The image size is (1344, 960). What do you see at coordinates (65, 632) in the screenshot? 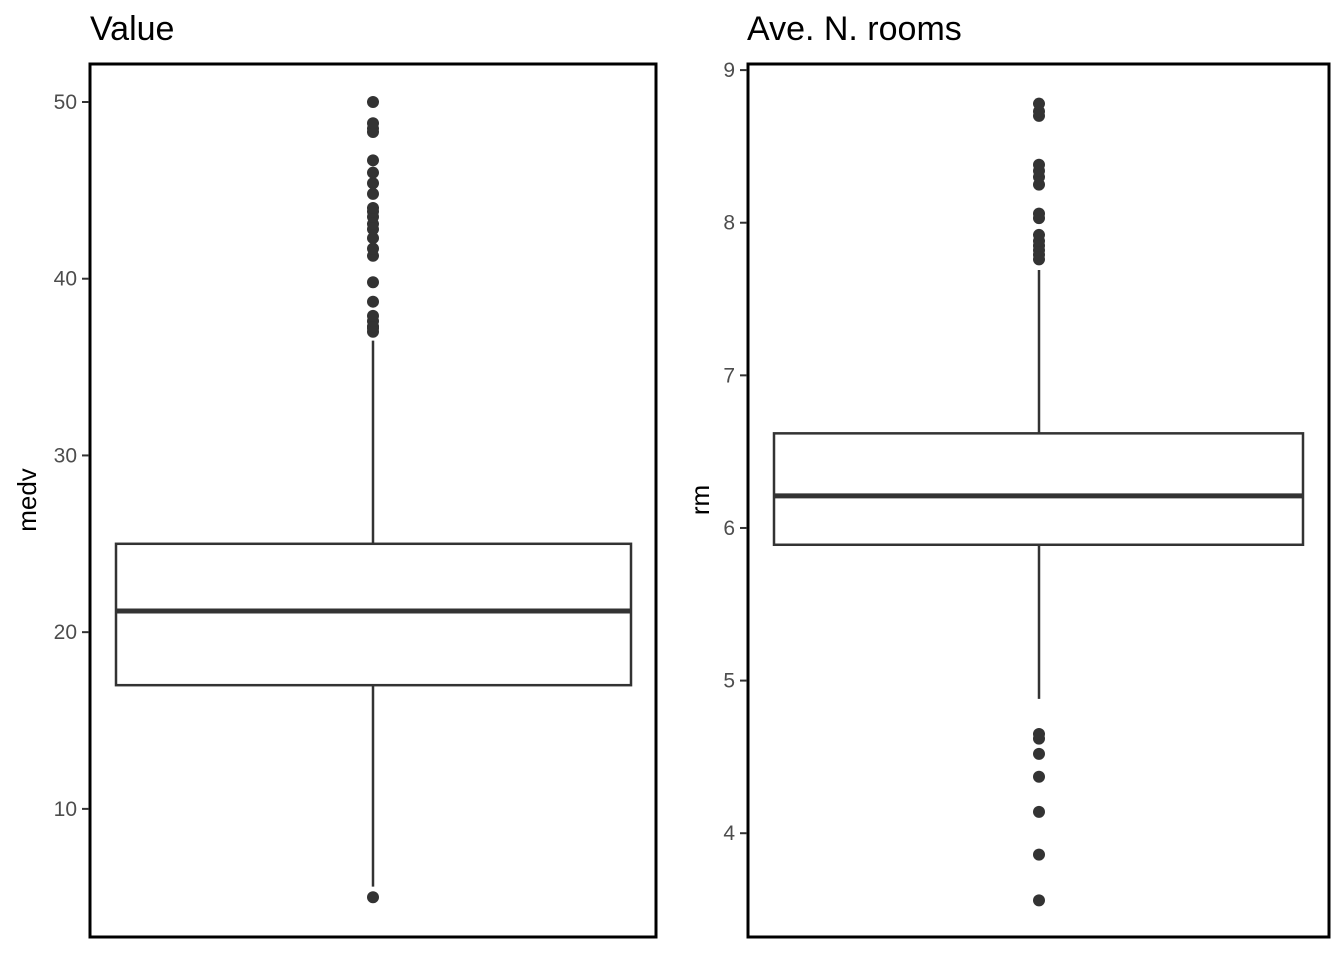
I see `y-tick-label: 20` at bounding box center [65, 632].